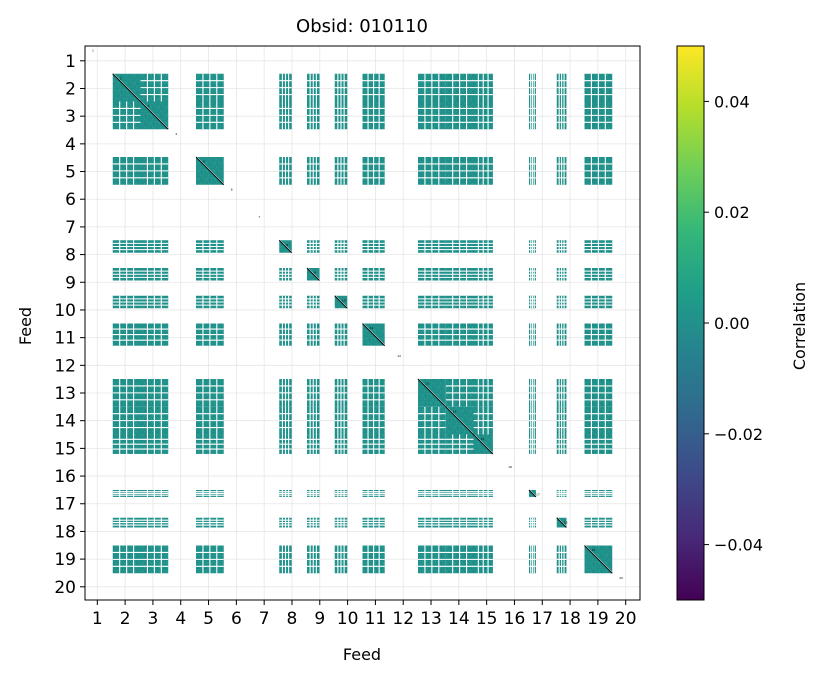 This screenshot has width=825, height=678. What do you see at coordinates (738, 434) in the screenshot?
I see `colorbar-tick-label: −0.02` at bounding box center [738, 434].